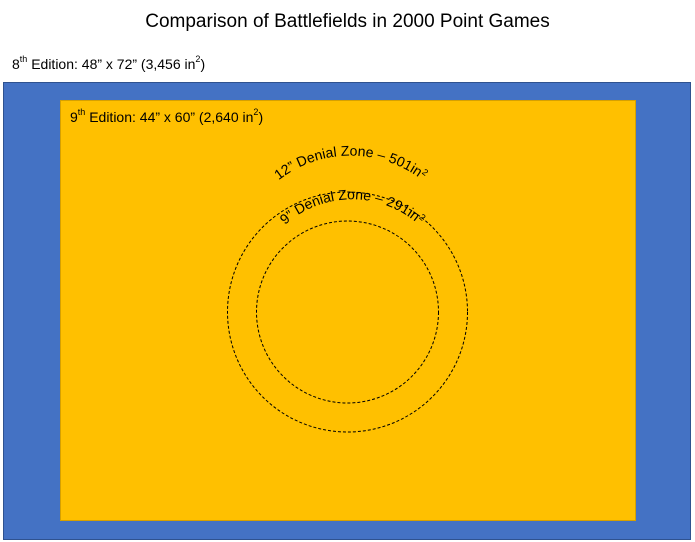 Image resolution: width=695 pixels, height=542 pixels. I want to click on eighth-edition-area-exponent: 2, so click(198, 59).